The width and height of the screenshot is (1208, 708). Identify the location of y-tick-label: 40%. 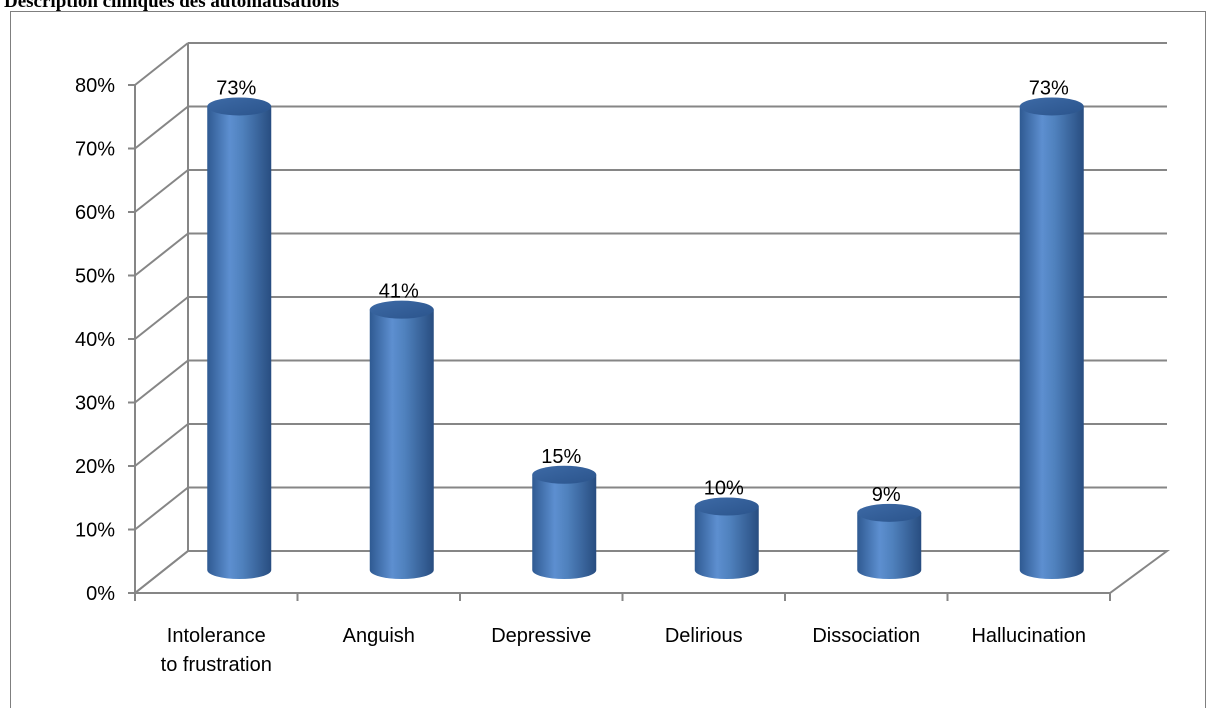
(95, 340).